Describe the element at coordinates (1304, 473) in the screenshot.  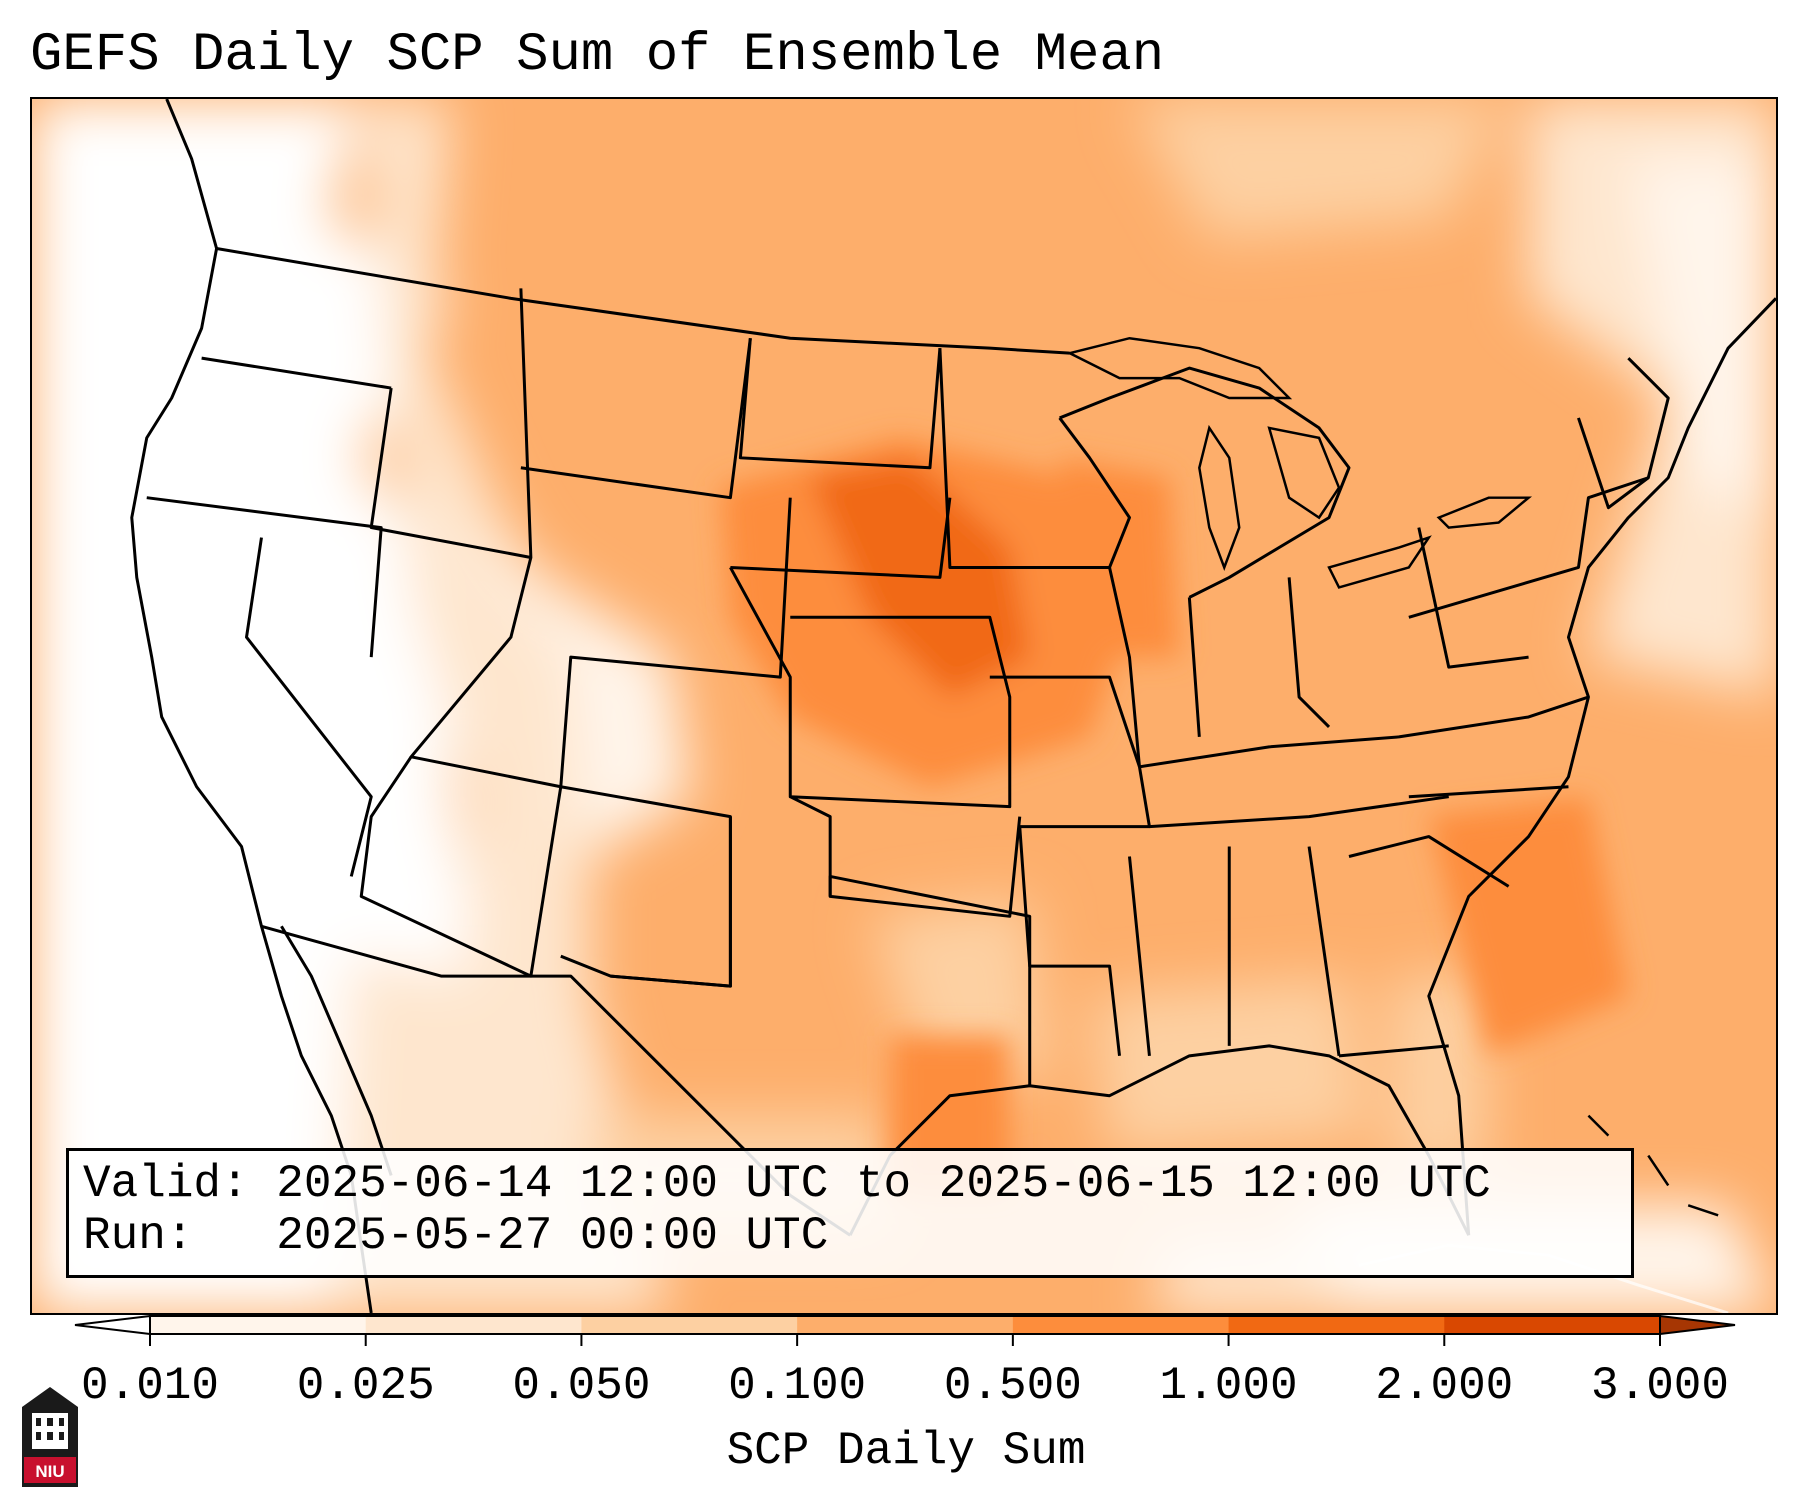
I see `lake-huron` at that location.